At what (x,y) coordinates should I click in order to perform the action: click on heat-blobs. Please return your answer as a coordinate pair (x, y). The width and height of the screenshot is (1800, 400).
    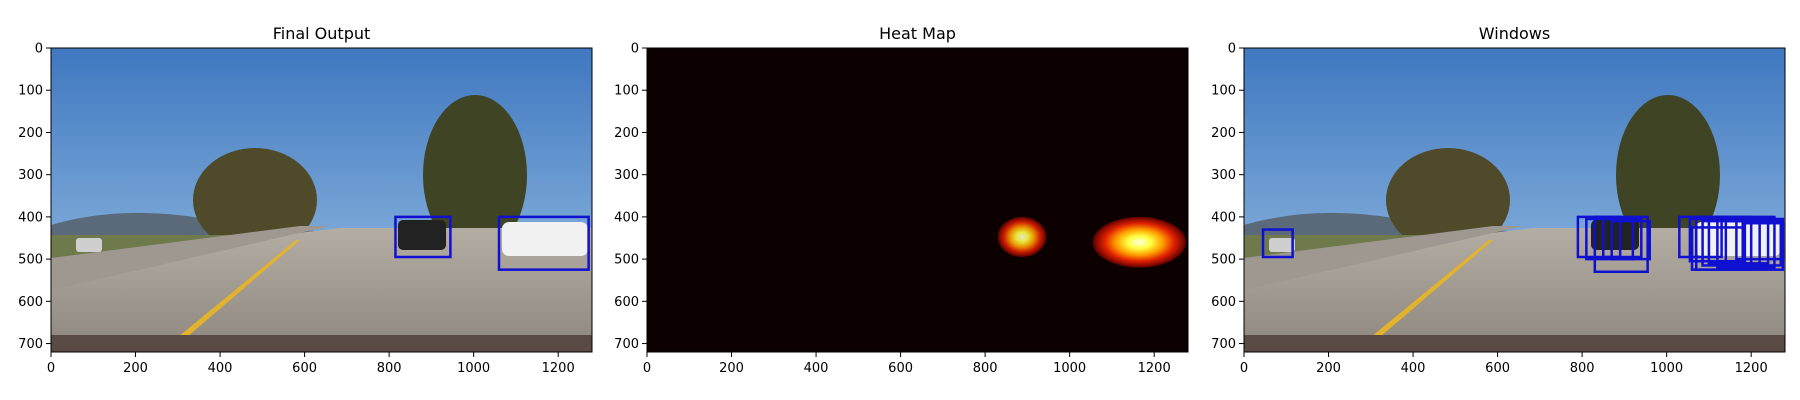
    Looking at the image, I should click on (1091, 242).